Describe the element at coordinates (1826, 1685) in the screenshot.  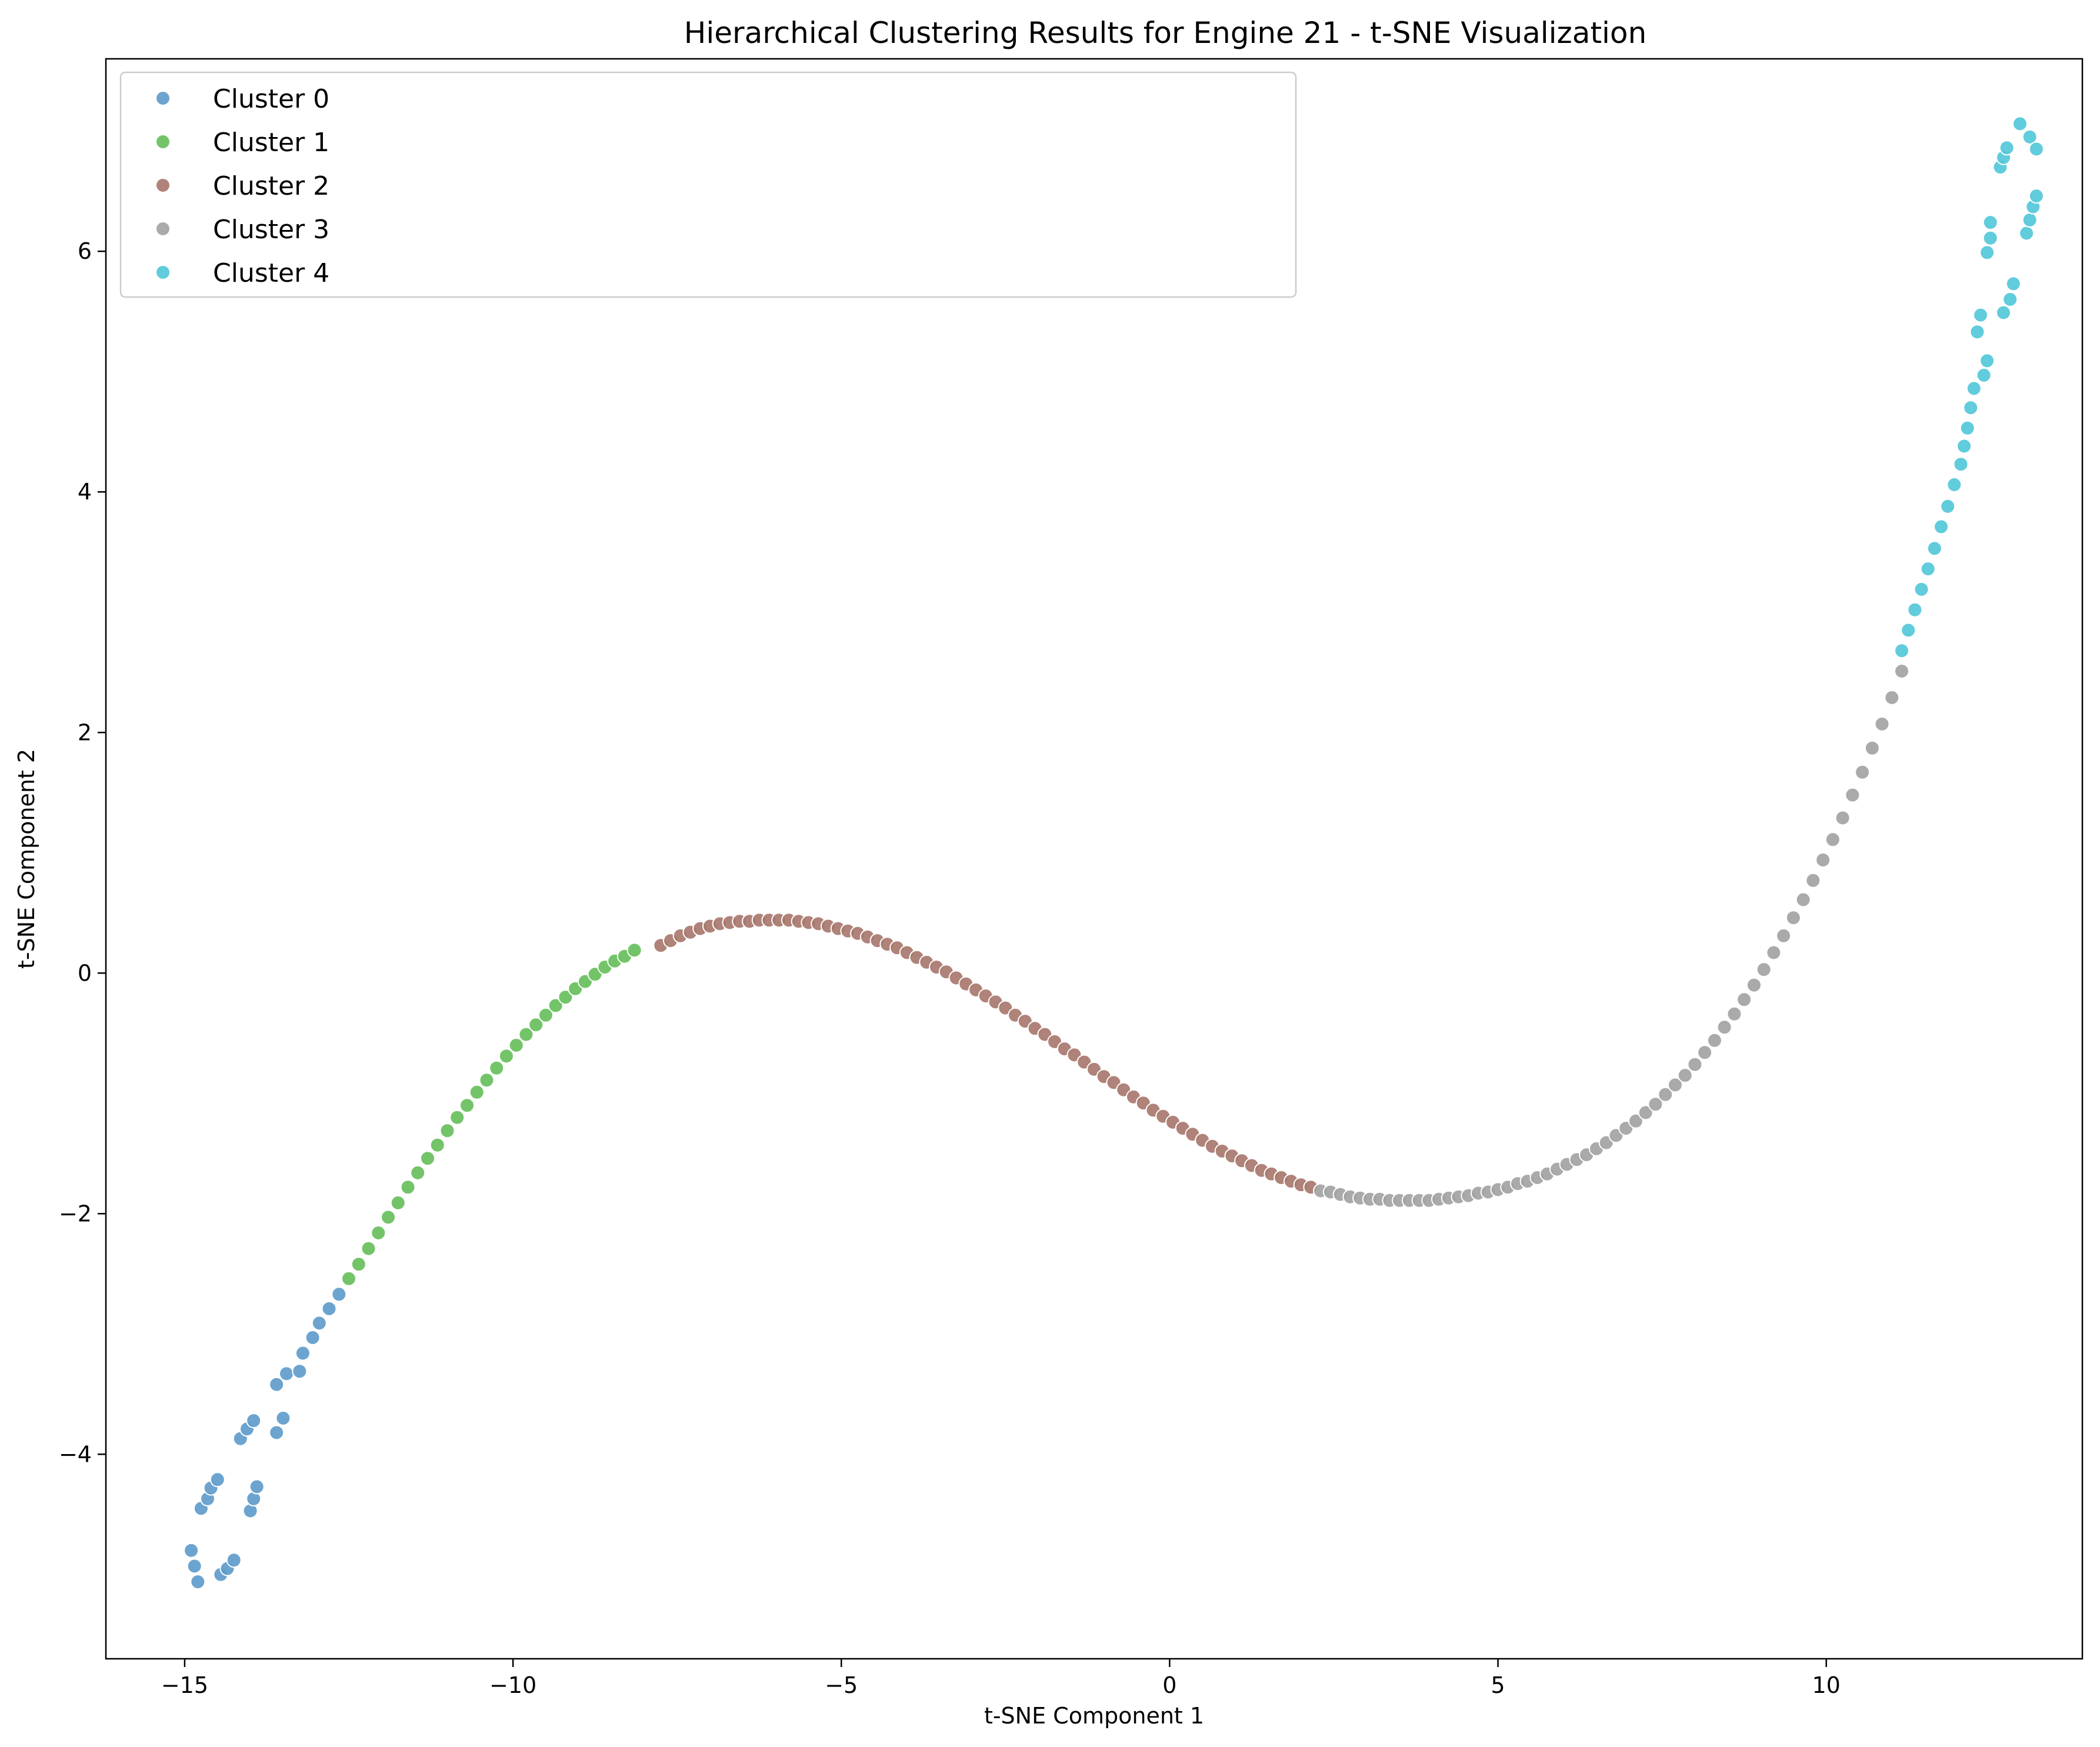
I see `x-tick-label-5: 10` at that location.